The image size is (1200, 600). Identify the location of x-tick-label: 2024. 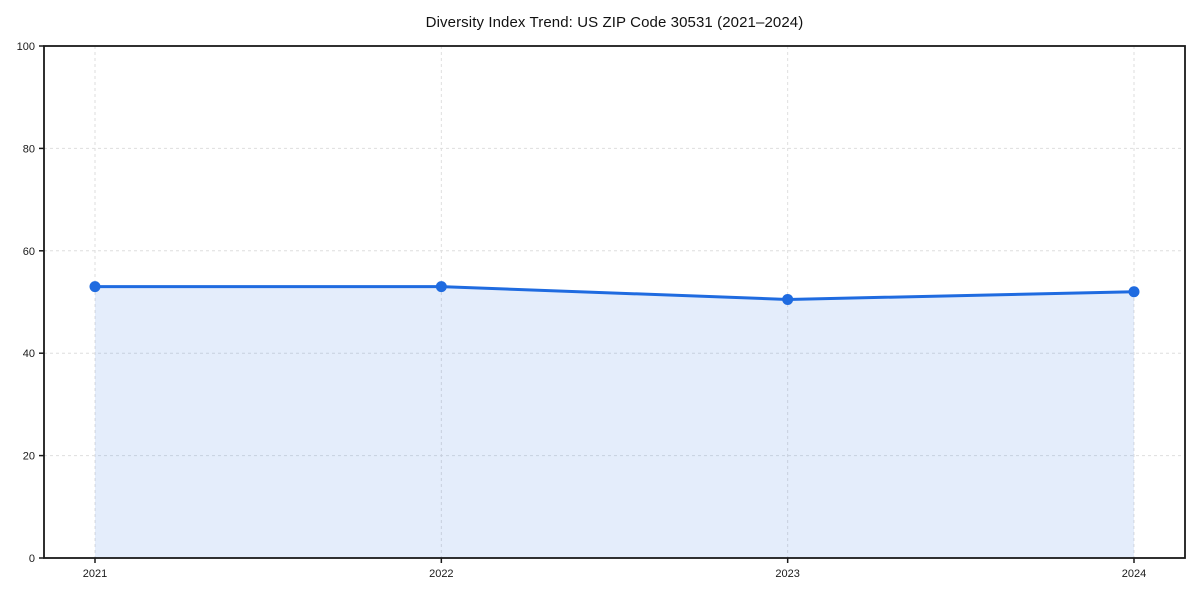
(1134, 574).